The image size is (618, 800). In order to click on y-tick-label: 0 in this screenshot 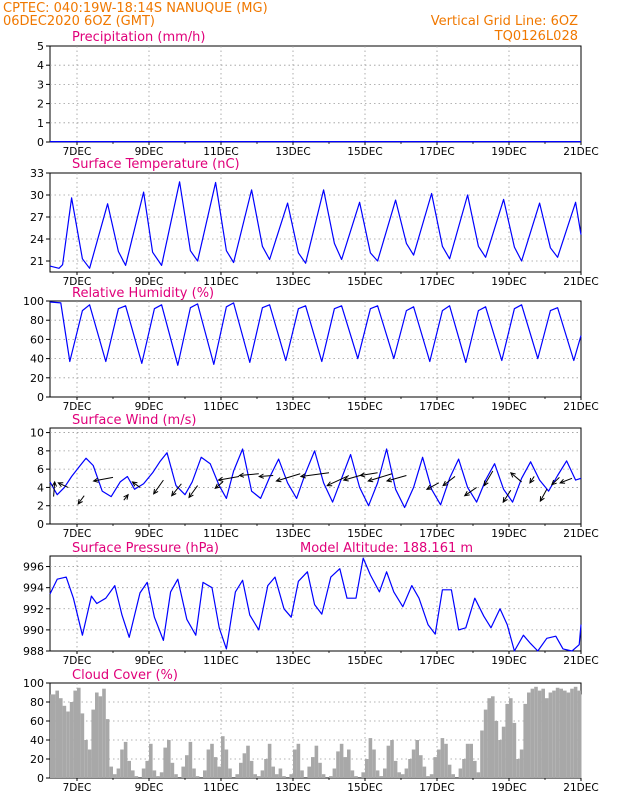, I will do `click(40, 142)`.